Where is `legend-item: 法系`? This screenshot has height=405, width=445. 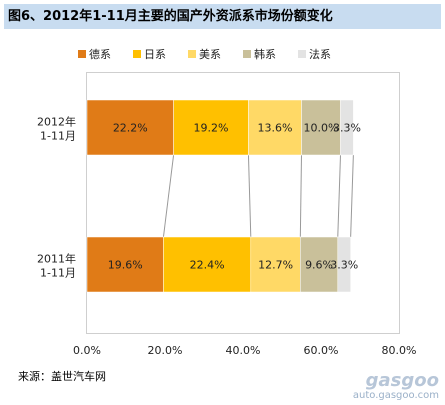 legend-item: 法系 is located at coordinates (314, 54).